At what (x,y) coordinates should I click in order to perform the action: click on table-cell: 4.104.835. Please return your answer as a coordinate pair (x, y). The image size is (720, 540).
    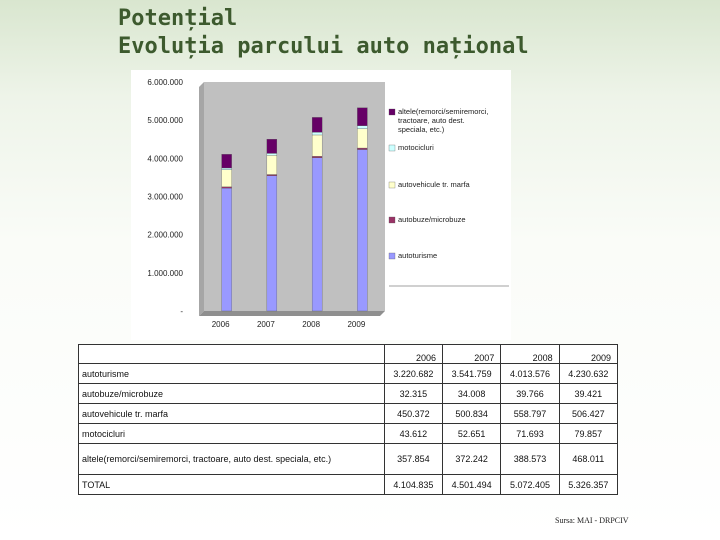
    Looking at the image, I should click on (413, 484).